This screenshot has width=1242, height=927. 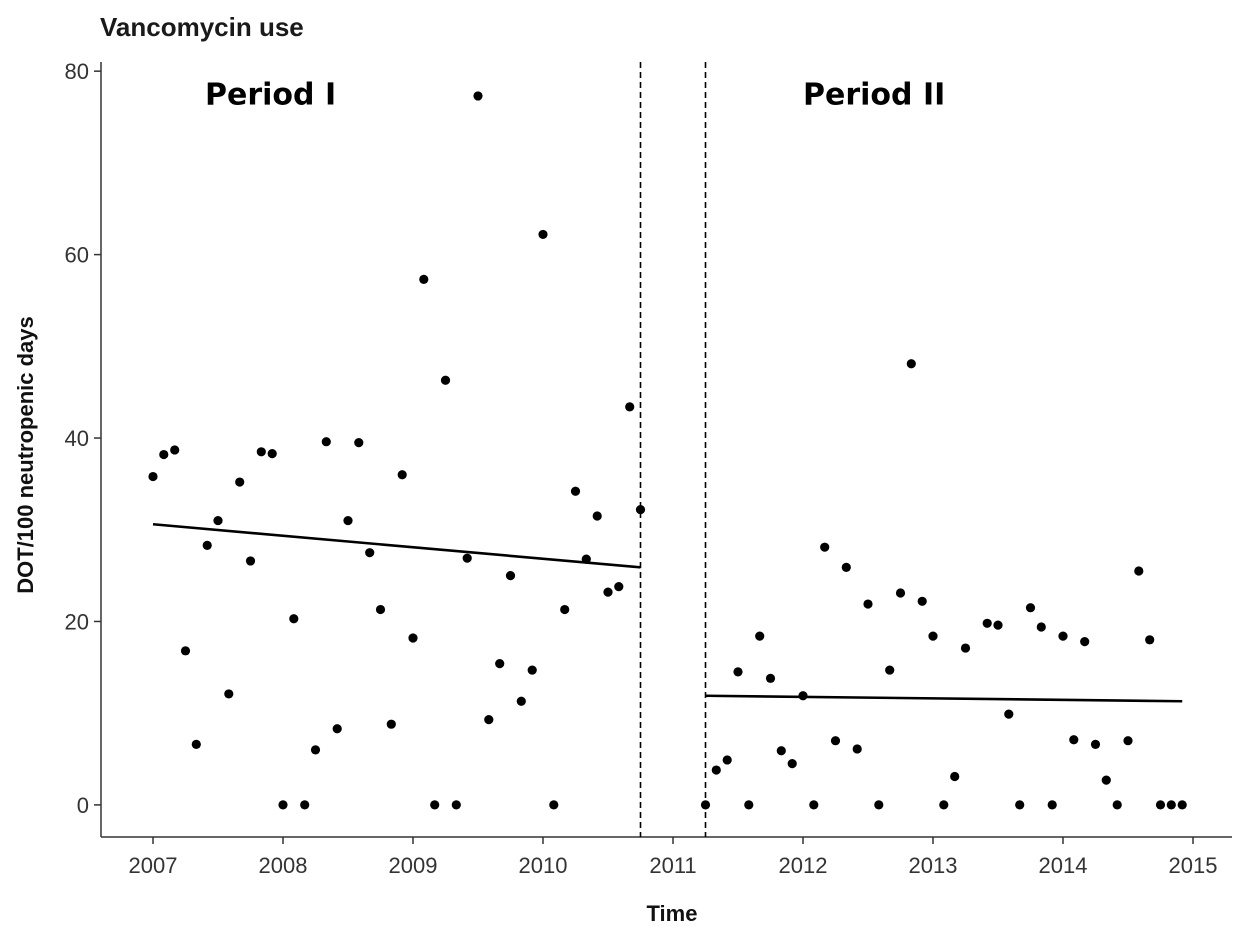 I want to click on x-tick-label: 2015, so click(x=1193, y=865).